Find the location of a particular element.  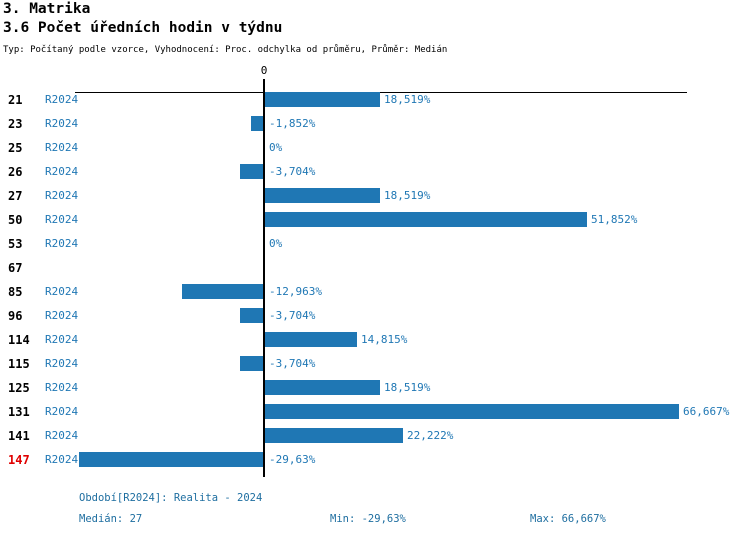

row-category-label: 67 is located at coordinates (15, 268).